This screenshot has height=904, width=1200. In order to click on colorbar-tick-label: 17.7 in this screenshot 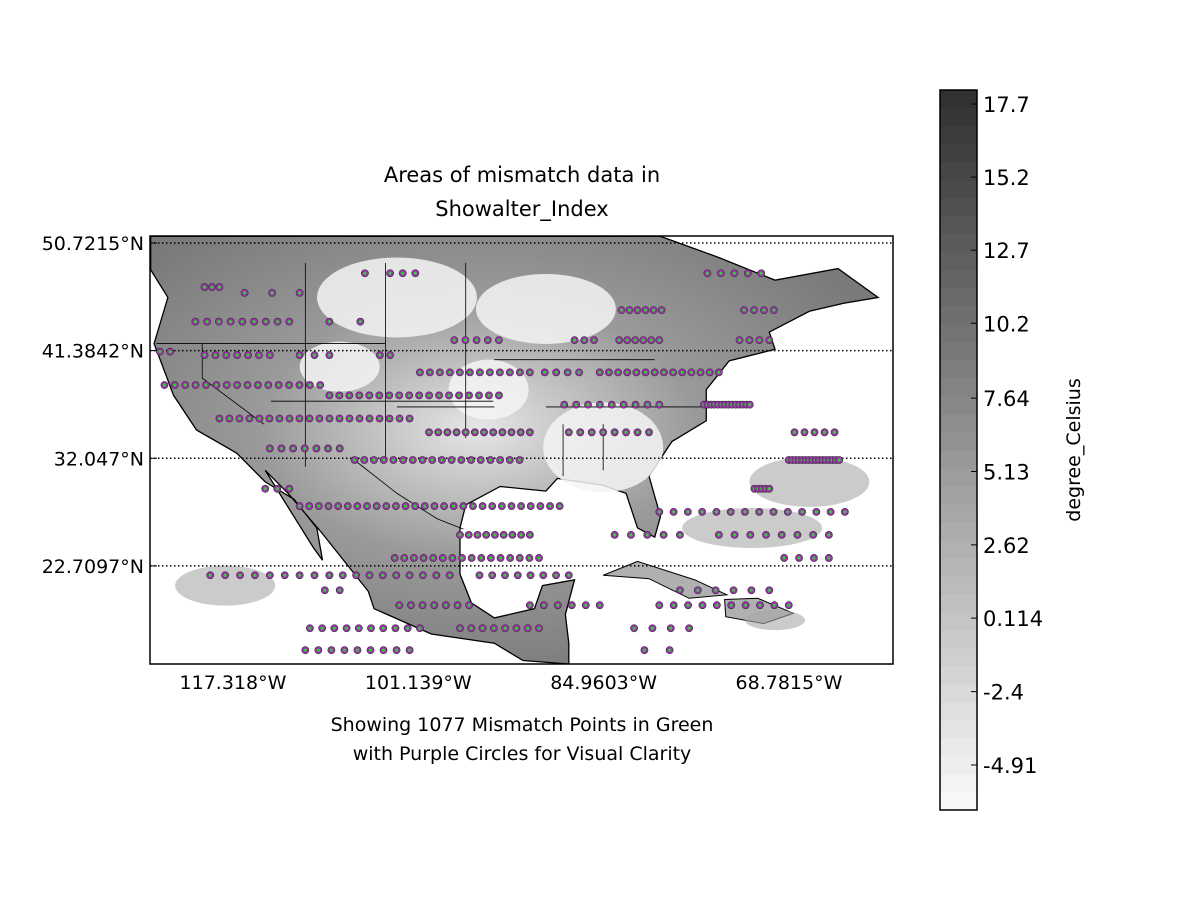, I will do `click(1006, 105)`.